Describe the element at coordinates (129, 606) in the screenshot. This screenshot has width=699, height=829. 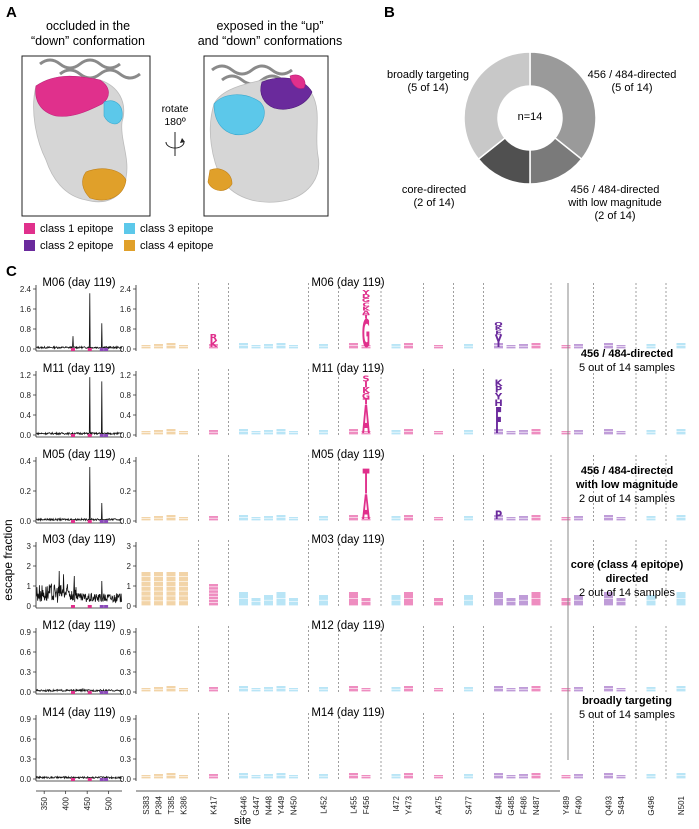
I see `right-ytick-label: 0` at that location.